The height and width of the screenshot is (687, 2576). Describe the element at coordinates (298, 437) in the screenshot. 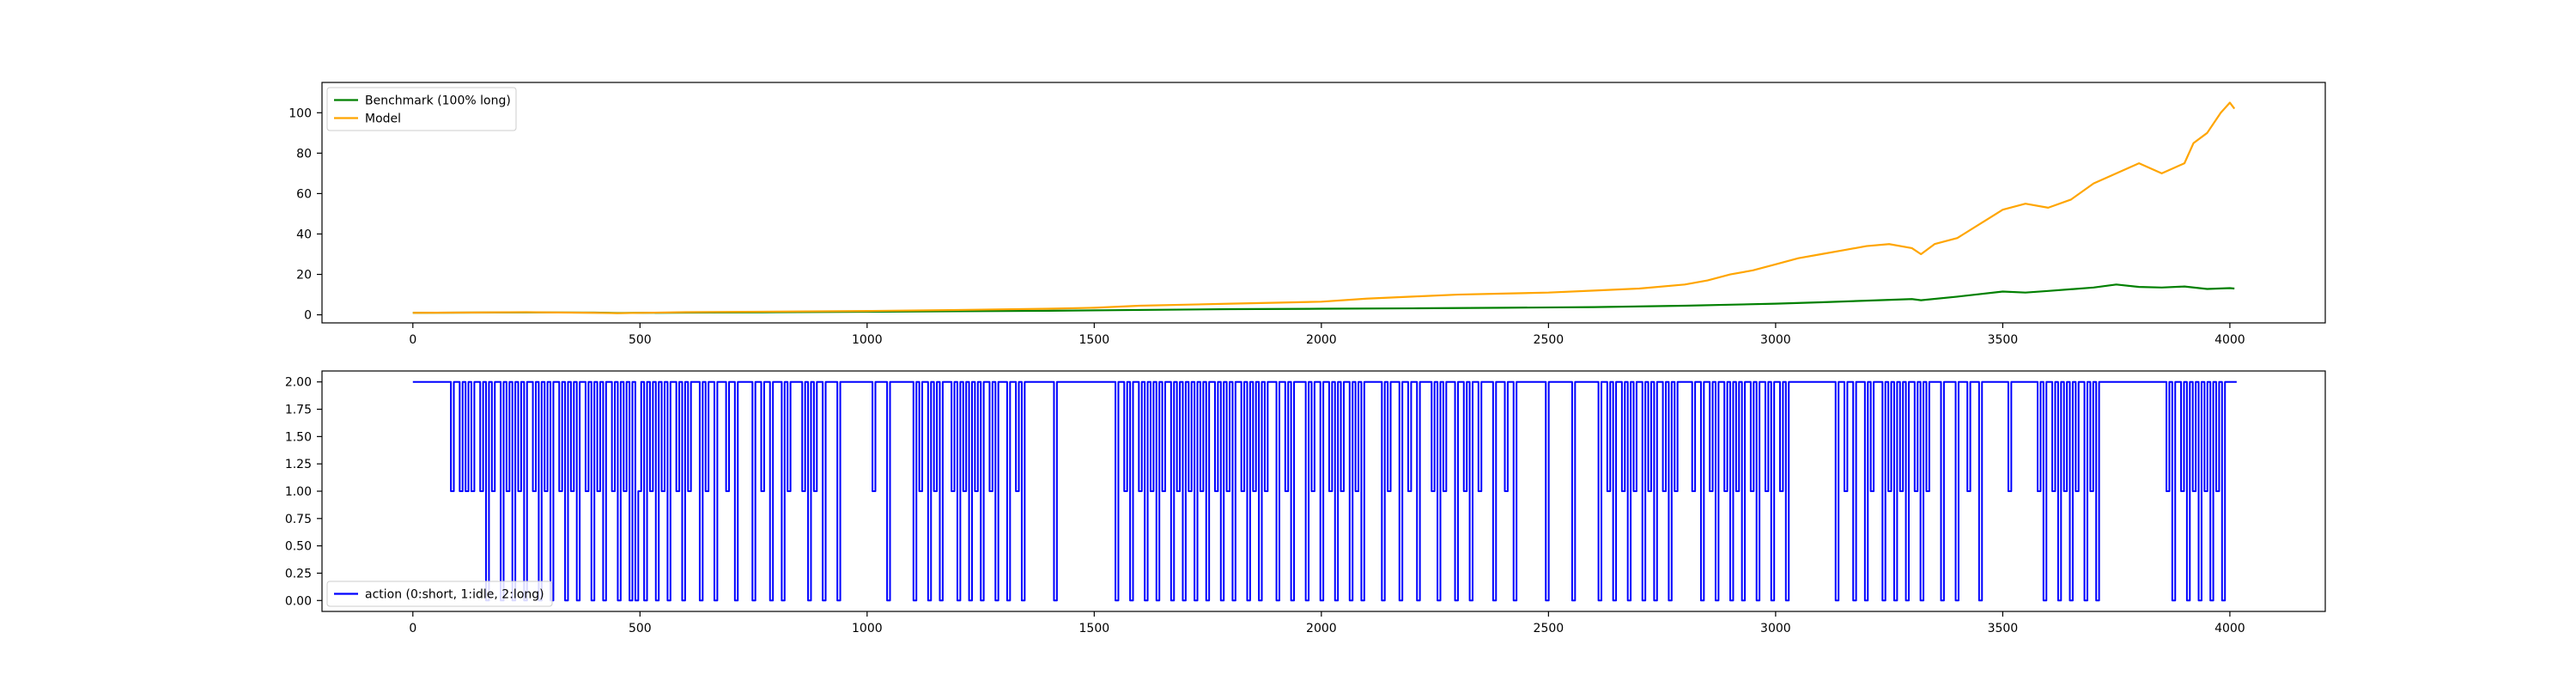

I see `y-tick-label: 1.50` at that location.